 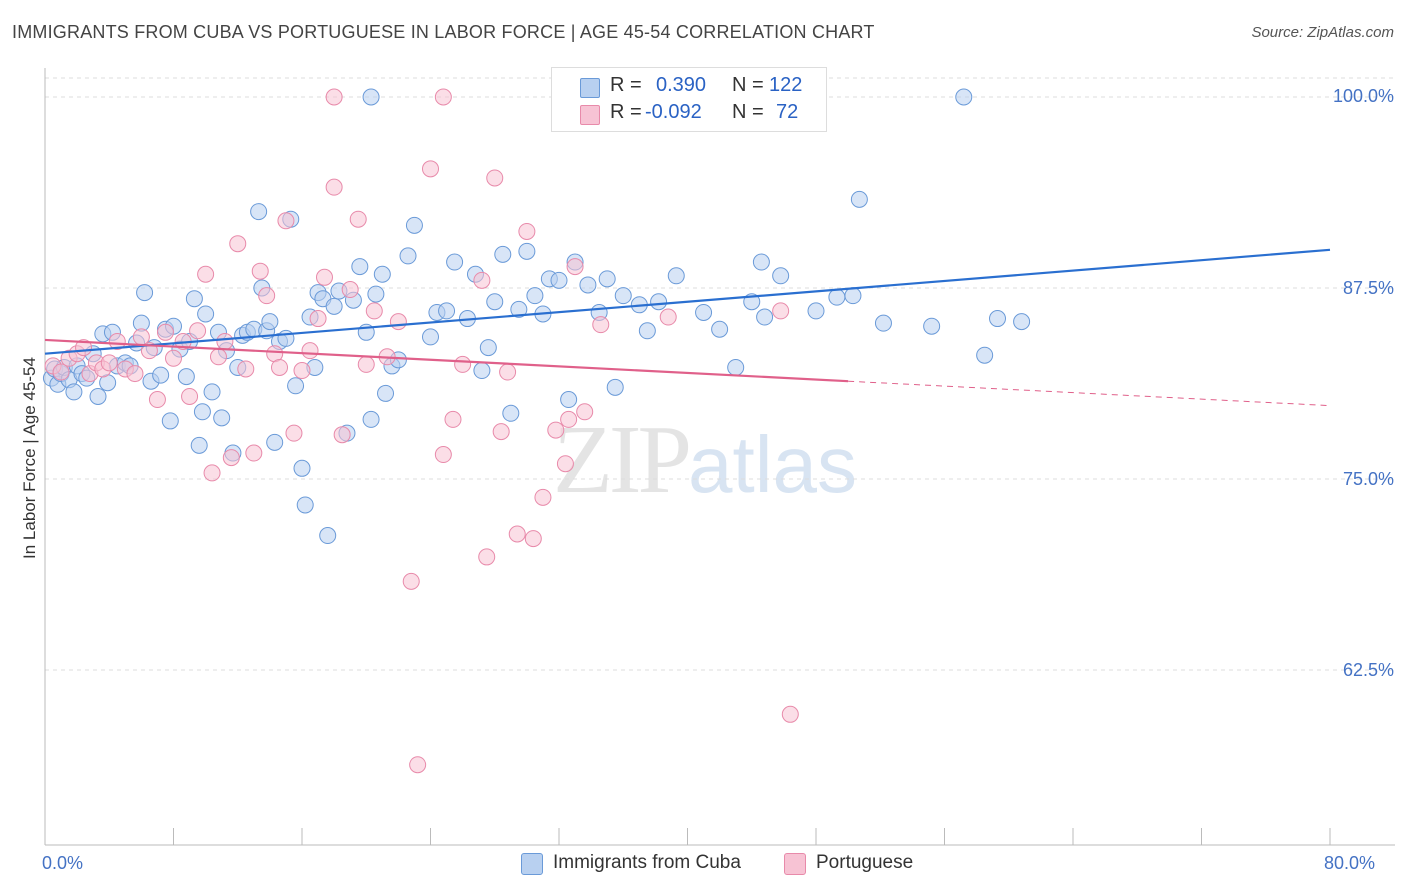 I want to click on bottom-legend-swatch-portuguese, so click(x=795, y=864).